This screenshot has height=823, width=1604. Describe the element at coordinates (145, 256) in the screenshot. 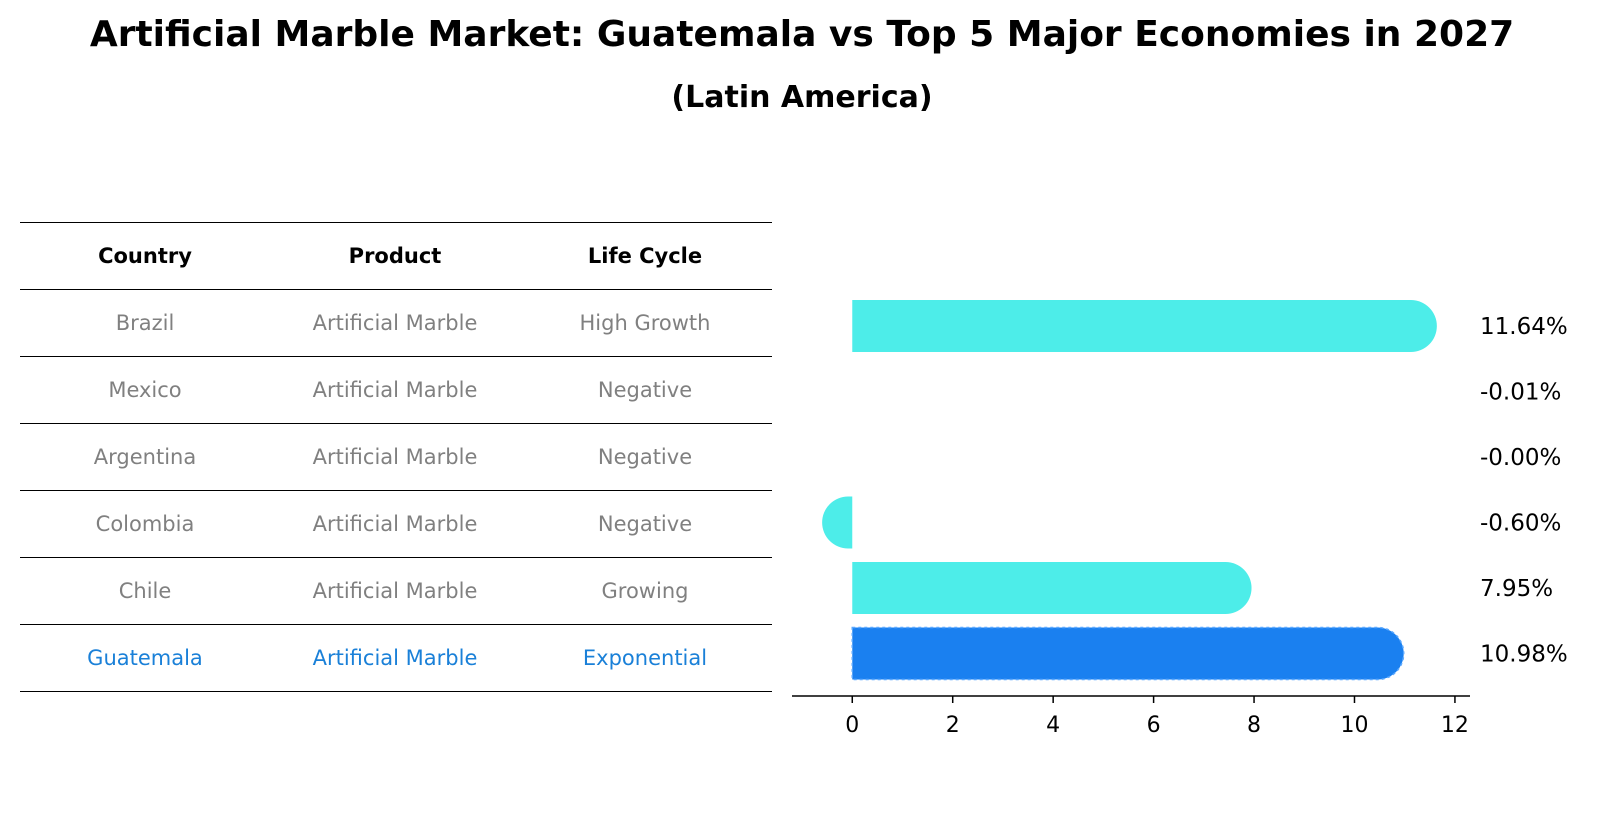

I see `header-country: Country` at that location.